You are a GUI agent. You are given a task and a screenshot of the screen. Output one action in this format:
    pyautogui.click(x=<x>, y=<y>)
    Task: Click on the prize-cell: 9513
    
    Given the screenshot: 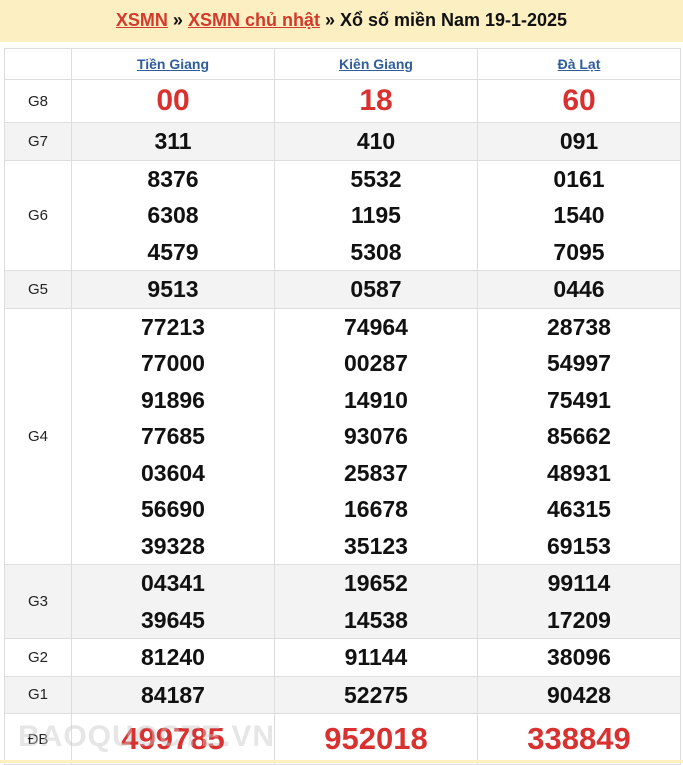 What is the action you would take?
    pyautogui.click(x=173, y=289)
    